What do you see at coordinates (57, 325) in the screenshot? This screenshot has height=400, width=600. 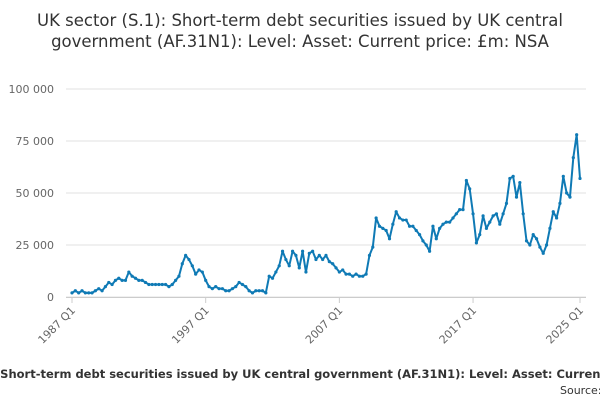 I see `x-tick-label: 1987 Q1` at bounding box center [57, 325].